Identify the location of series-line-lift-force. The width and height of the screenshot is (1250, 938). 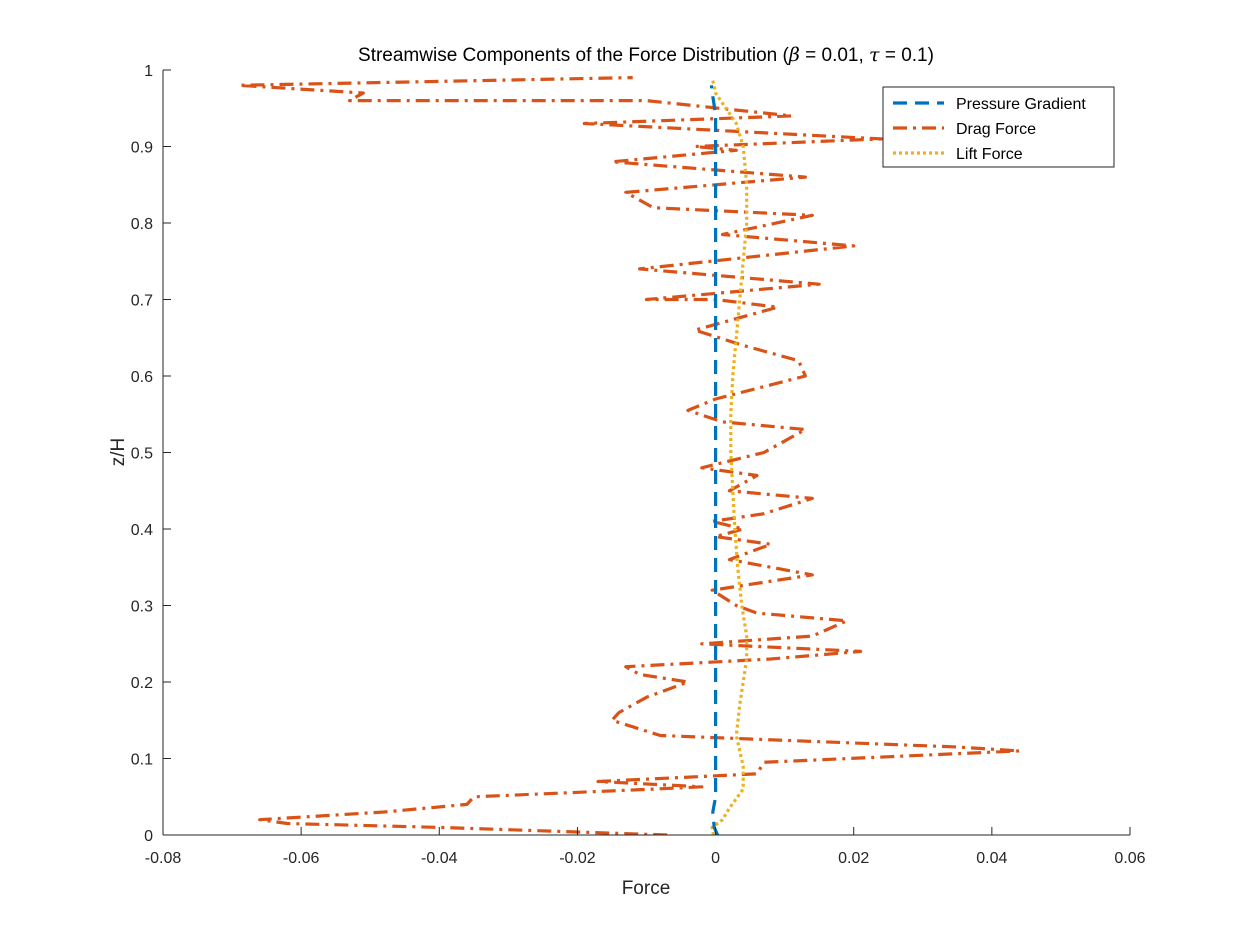
(729, 456).